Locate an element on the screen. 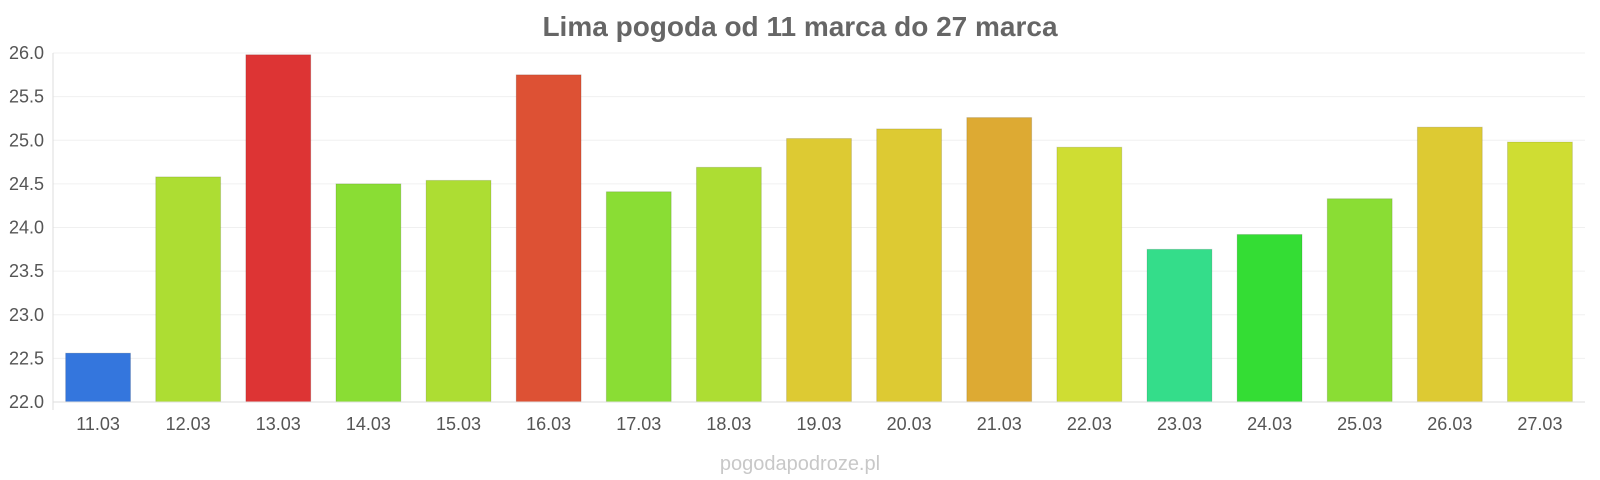 Image resolution: width=1600 pixels, height=480 pixels. bar-15.03 is located at coordinates (458, 291).